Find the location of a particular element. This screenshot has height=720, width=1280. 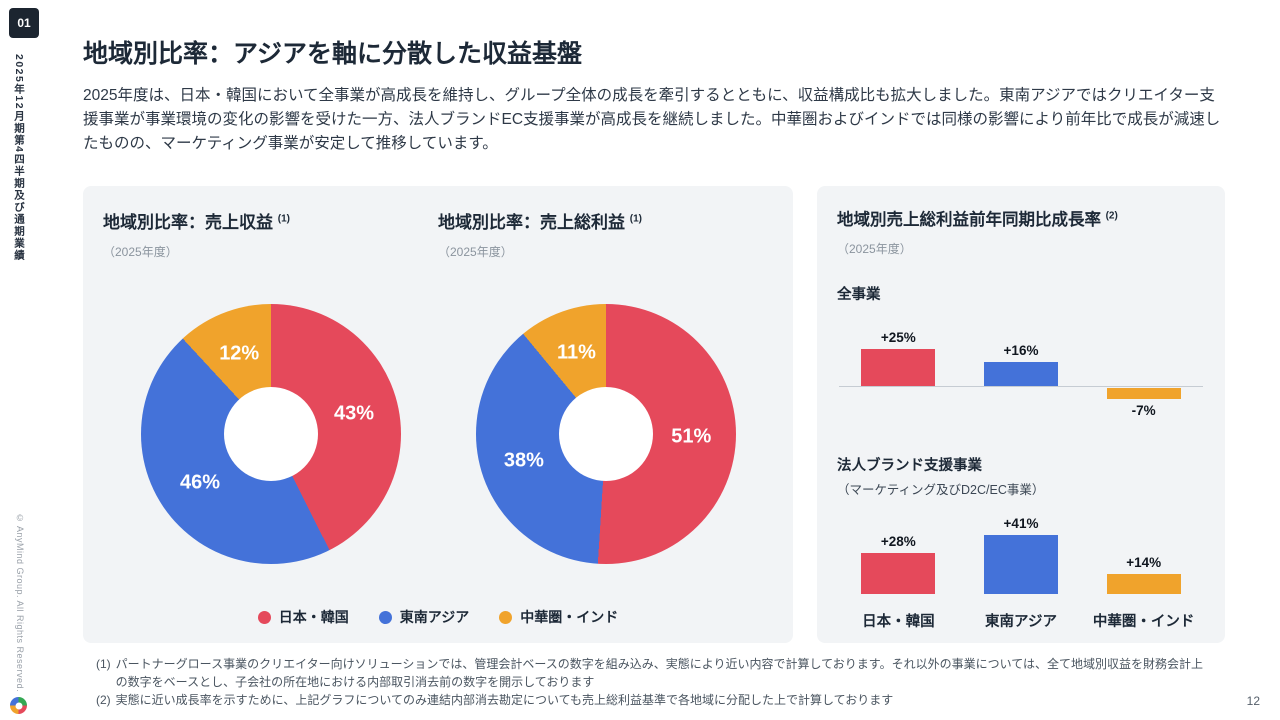

bar-column: +14% is located at coordinates (1143, 554).